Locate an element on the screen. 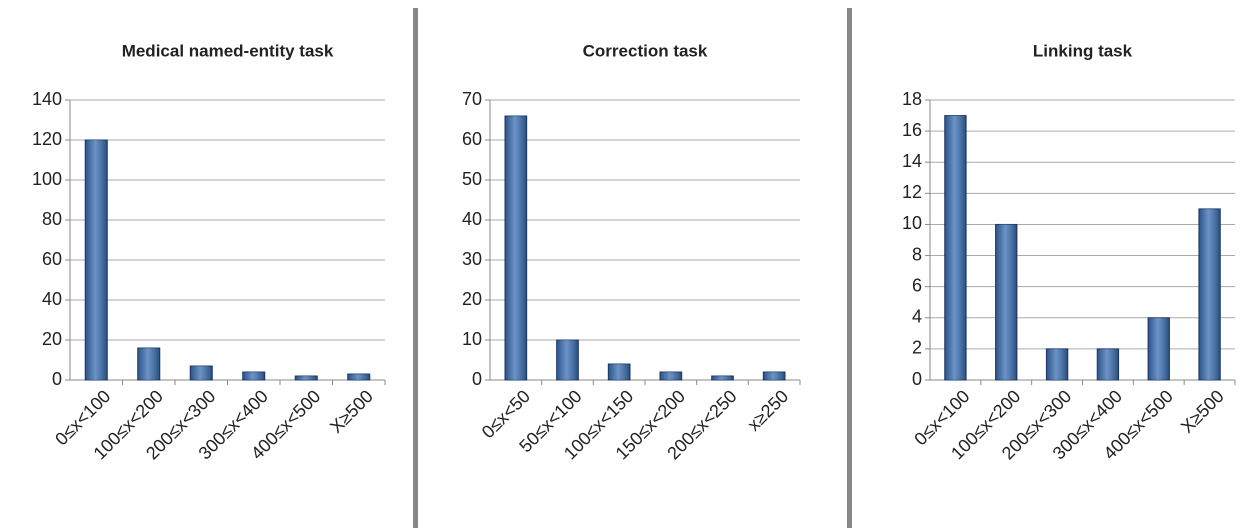 The image size is (1244, 528). y-tick-label: 18 is located at coordinates (912, 99).